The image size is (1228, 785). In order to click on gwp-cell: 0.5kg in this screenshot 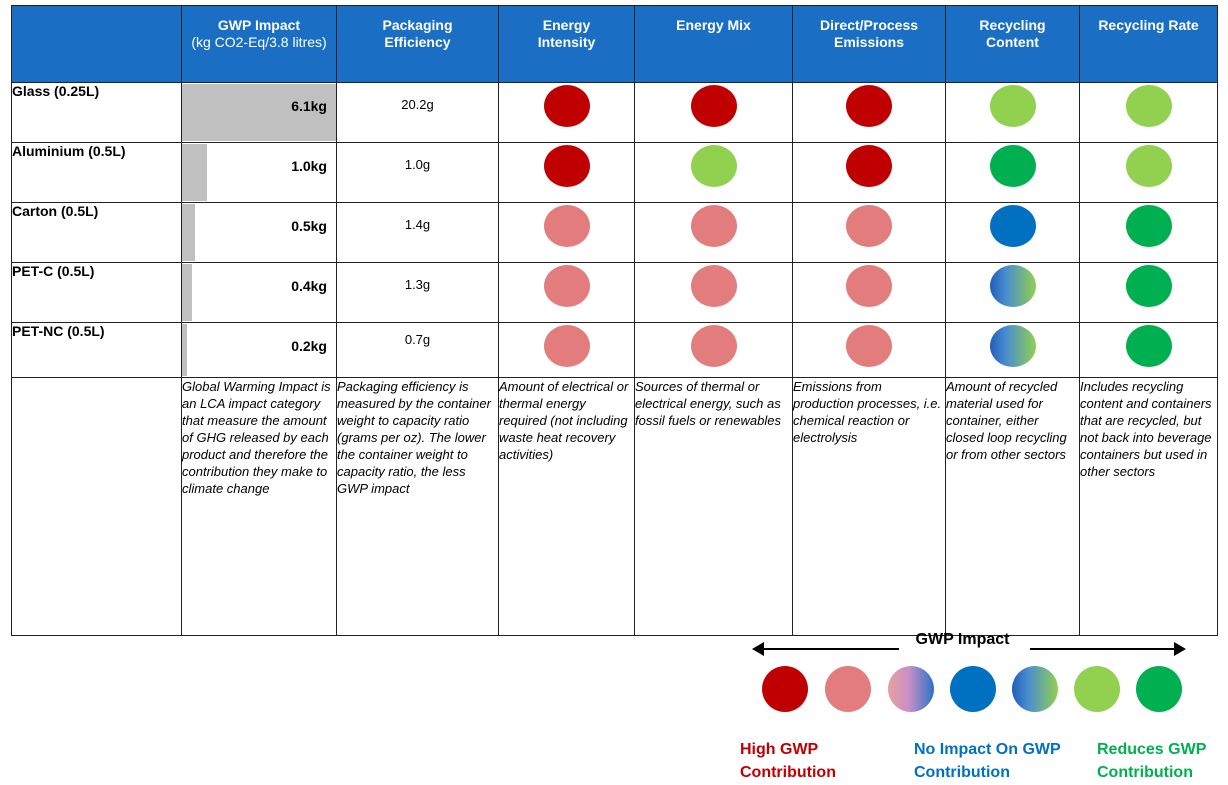, I will do `click(259, 232)`.